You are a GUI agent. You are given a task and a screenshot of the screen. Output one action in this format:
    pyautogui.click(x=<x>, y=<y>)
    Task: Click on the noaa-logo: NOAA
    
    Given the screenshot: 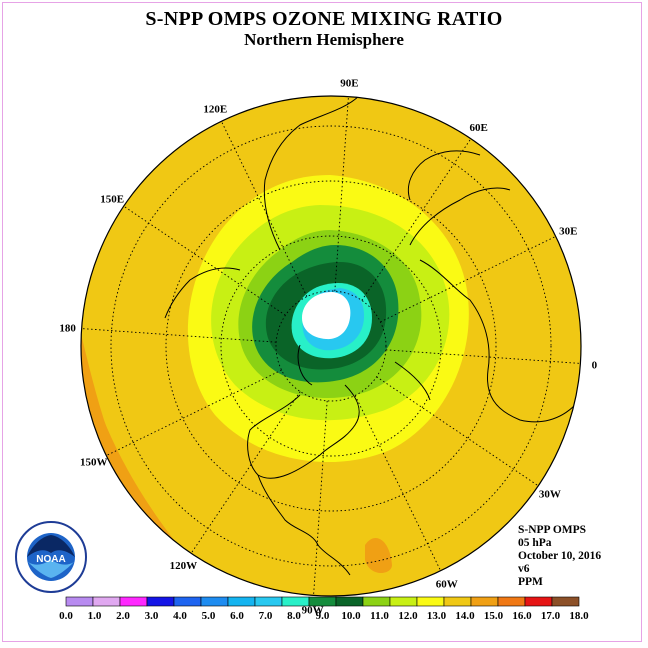 What is the action you would take?
    pyautogui.click(x=51, y=557)
    